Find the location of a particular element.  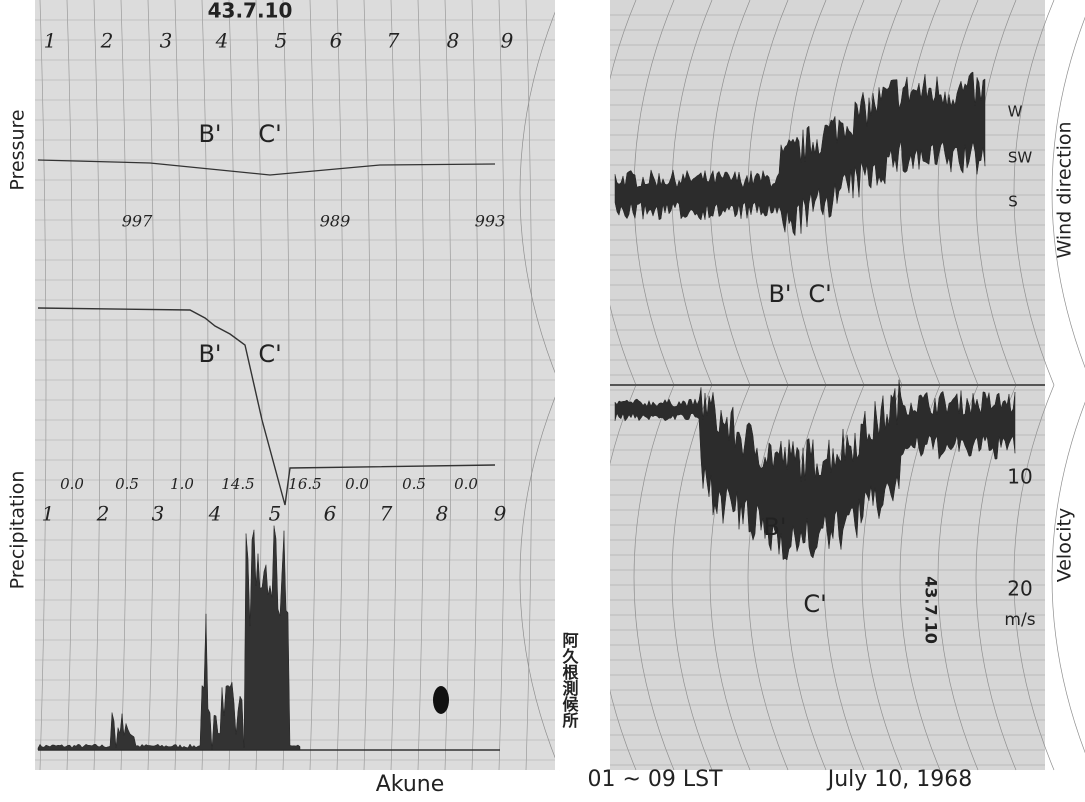

direction-tick: W is located at coordinates (1015, 112).